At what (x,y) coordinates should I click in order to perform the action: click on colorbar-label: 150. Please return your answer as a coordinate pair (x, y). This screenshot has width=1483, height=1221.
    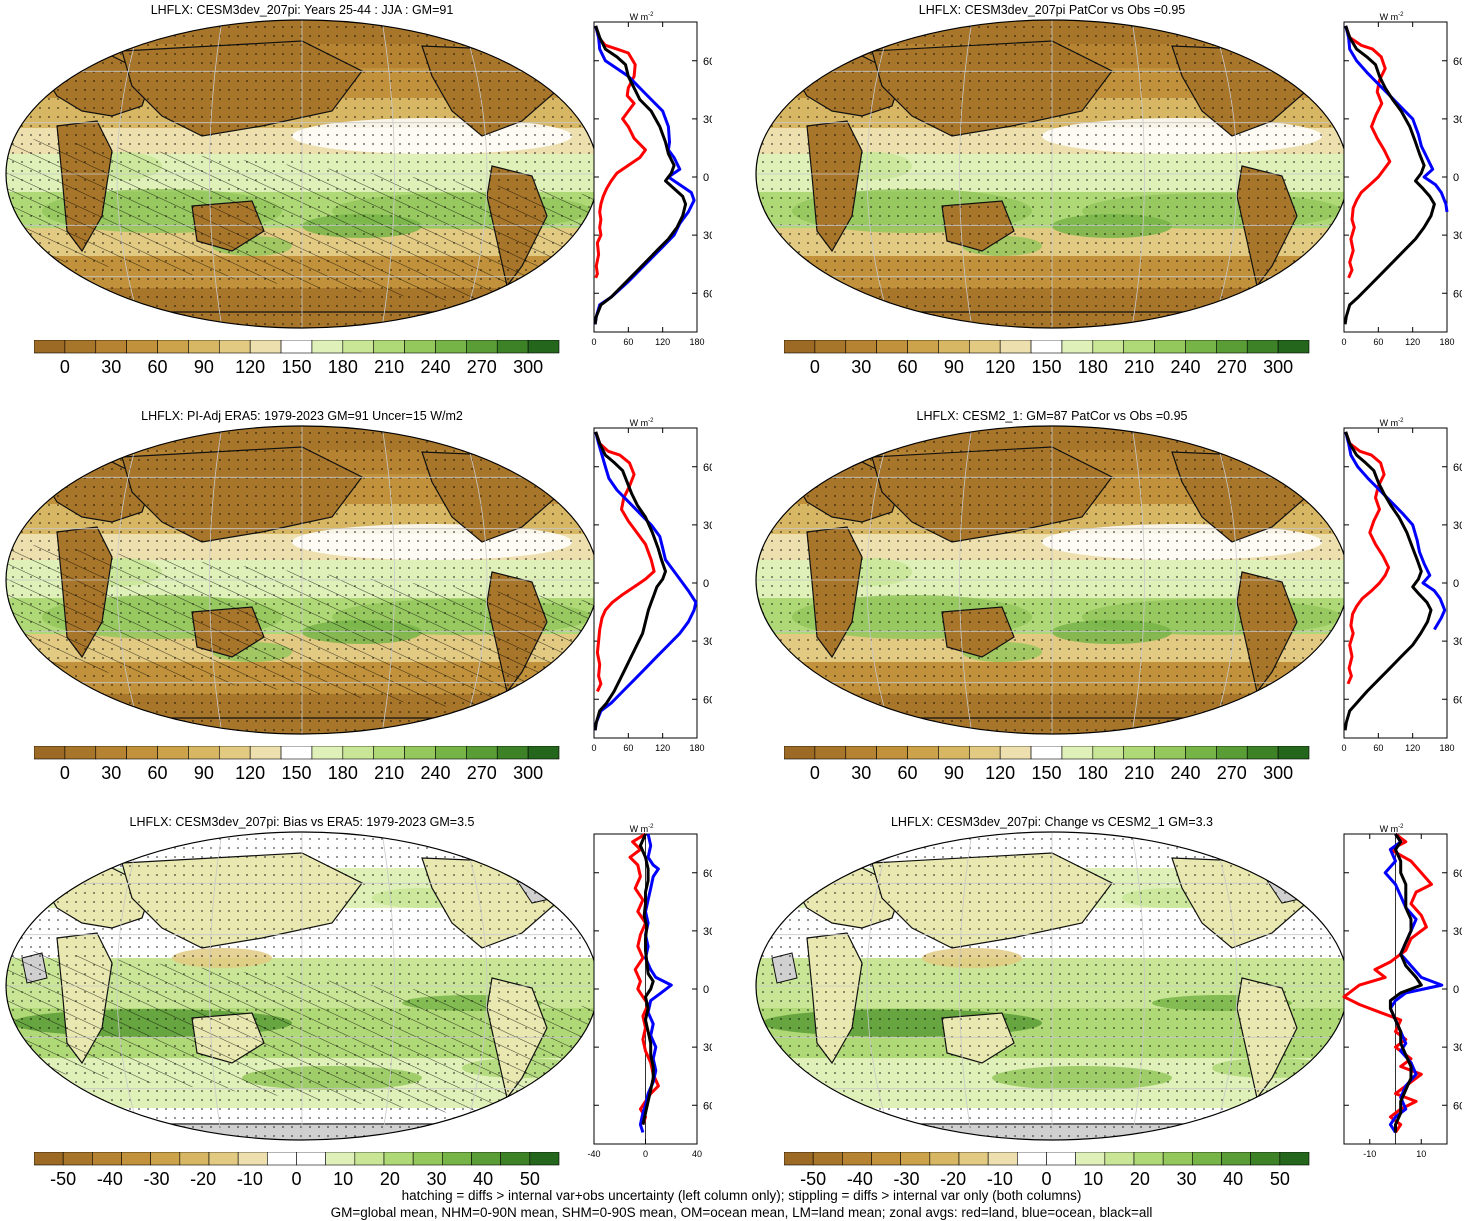
    Looking at the image, I should click on (296, 367).